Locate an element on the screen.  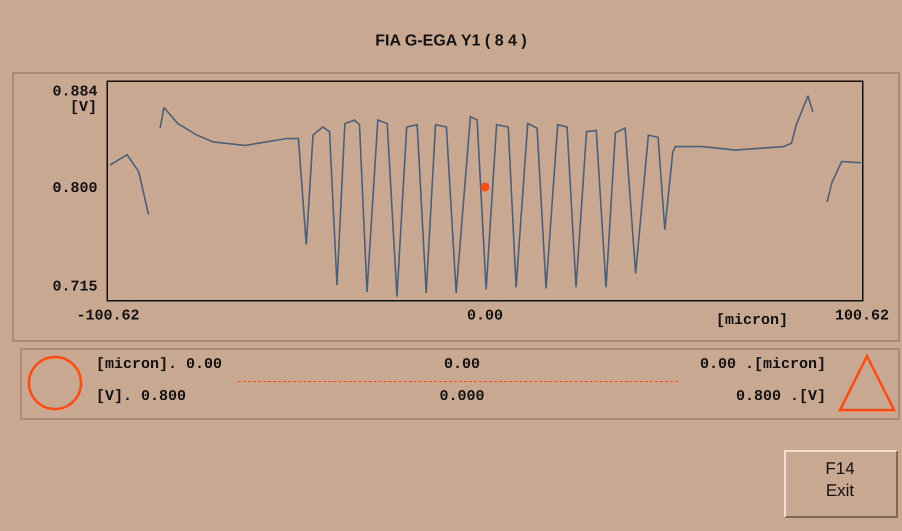
x-tick-label: -100.62 is located at coordinates (108, 316).